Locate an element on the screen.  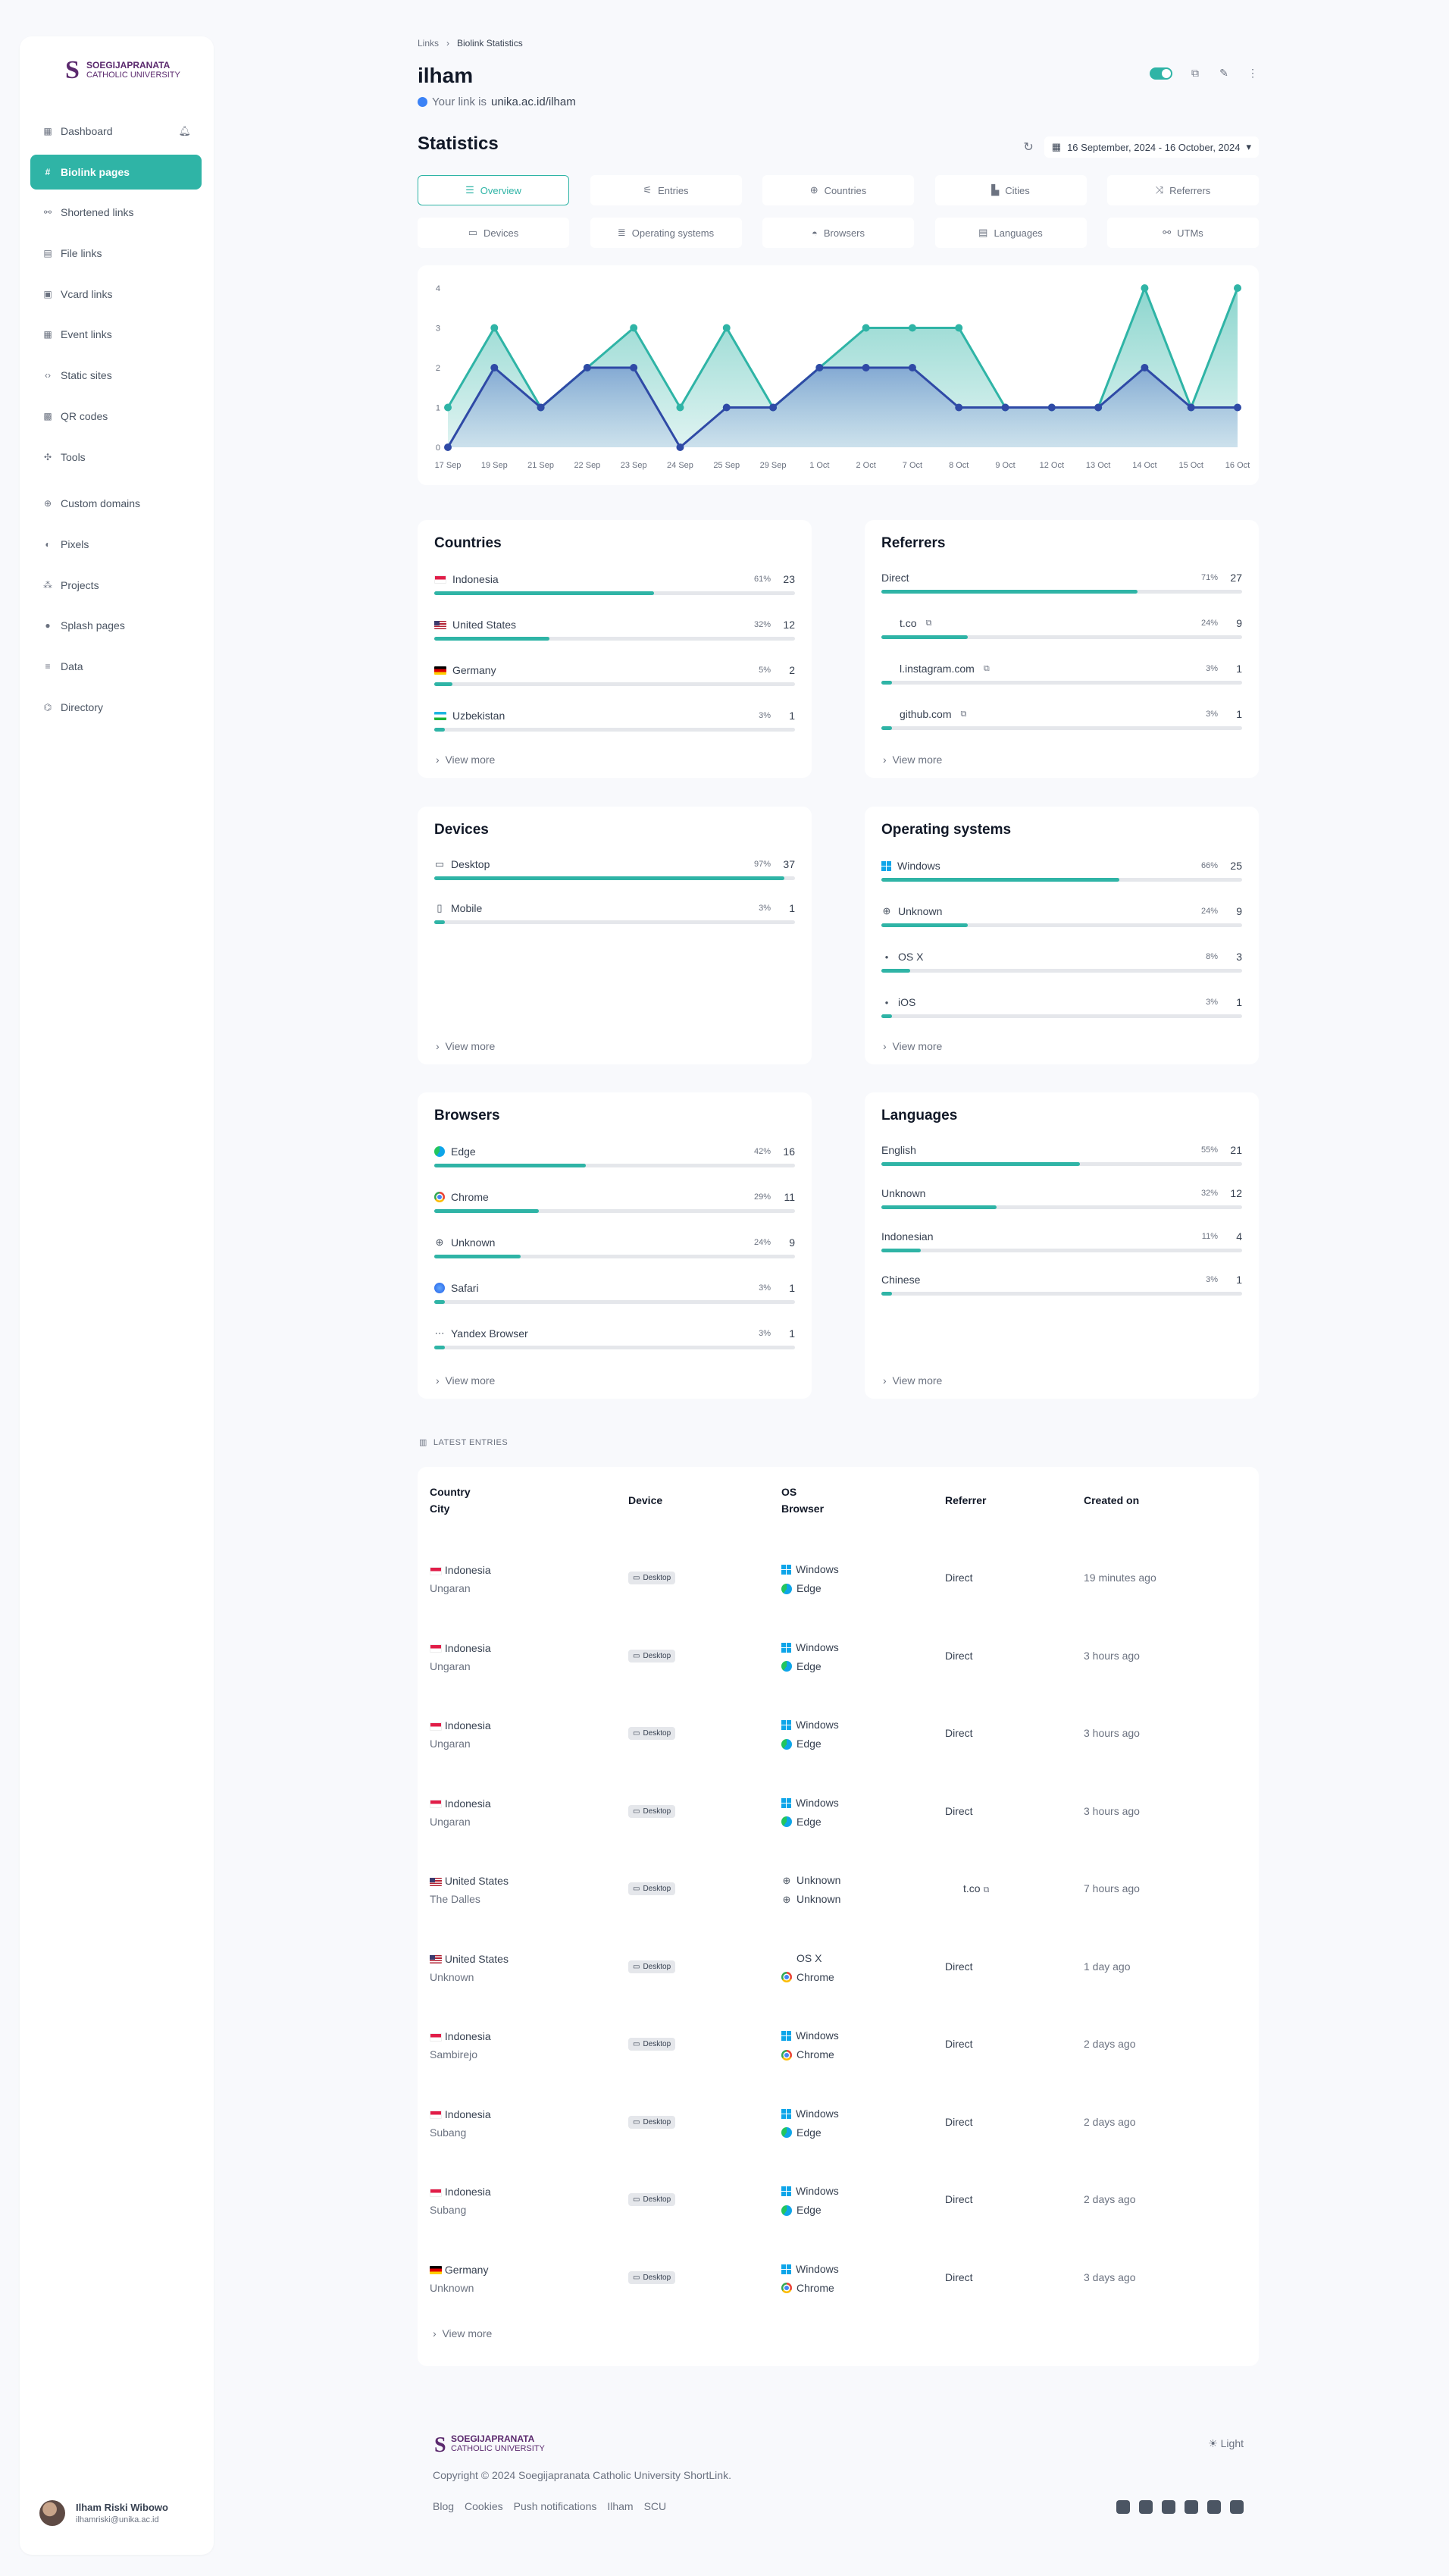
os-browser-cell: ⊕ Unknown ⊕ Unknown is located at coordinates (811, 1890).